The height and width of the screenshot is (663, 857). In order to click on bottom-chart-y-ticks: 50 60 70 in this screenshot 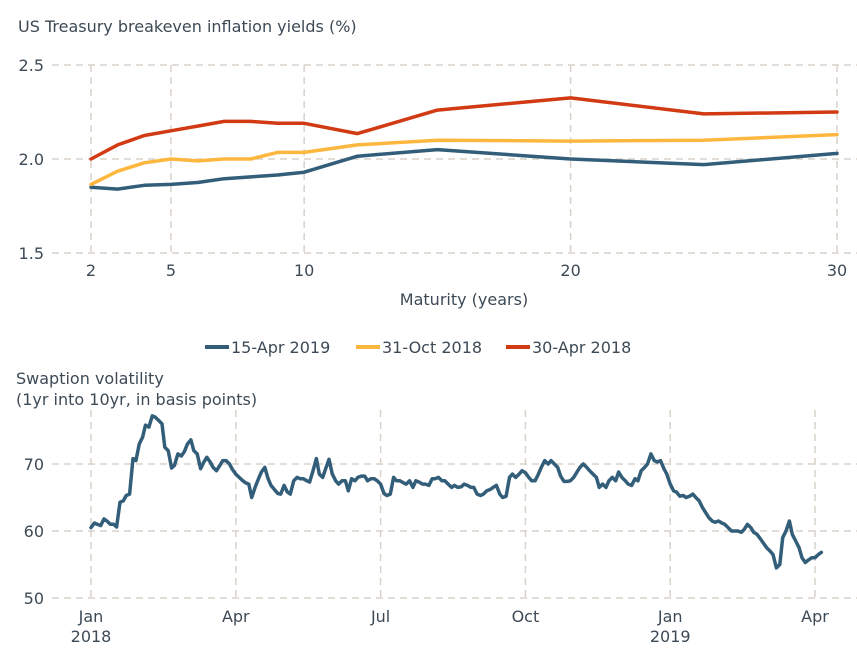, I will do `click(34, 531)`.